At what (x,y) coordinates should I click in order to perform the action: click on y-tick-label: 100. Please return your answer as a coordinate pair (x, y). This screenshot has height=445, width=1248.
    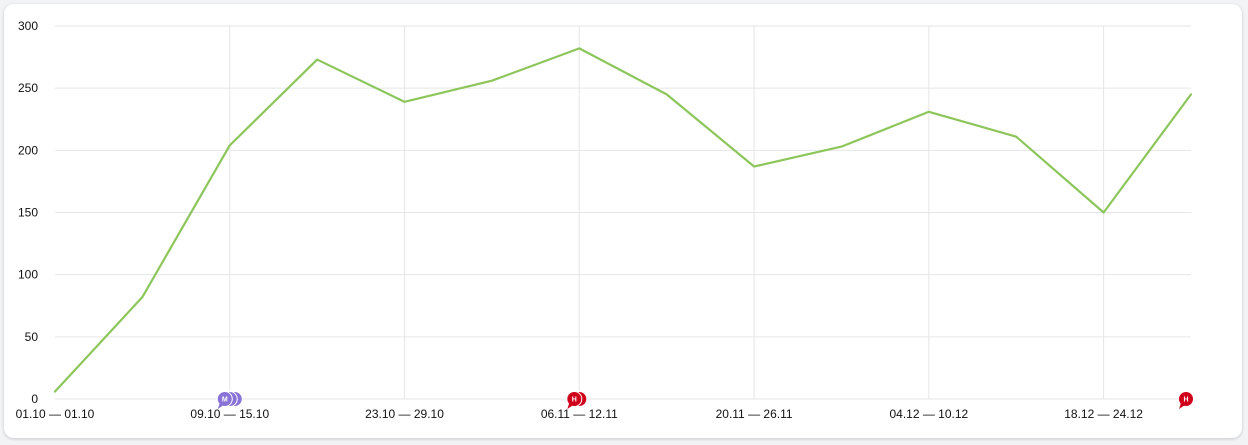
    Looking at the image, I should click on (28, 275).